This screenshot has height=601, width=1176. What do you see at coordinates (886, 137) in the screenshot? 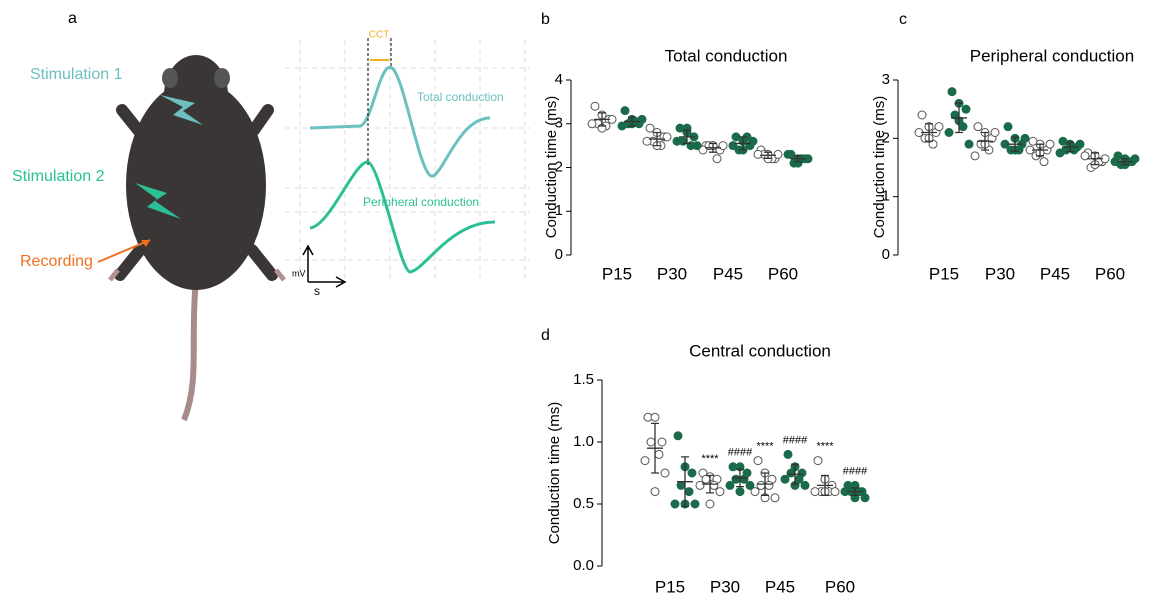
I see `y-tick-label: 2` at bounding box center [886, 137].